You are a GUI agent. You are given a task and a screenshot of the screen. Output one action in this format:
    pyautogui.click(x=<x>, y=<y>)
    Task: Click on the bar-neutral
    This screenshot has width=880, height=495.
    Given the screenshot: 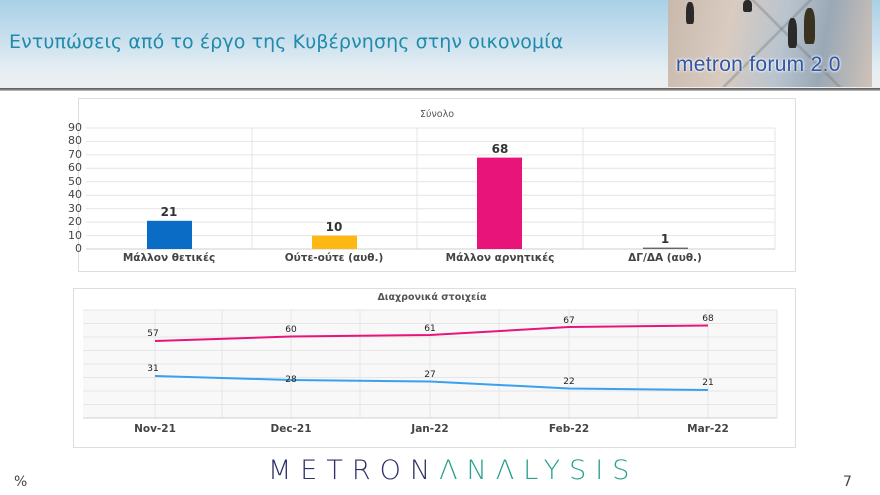 What is the action you would take?
    pyautogui.click(x=334, y=242)
    